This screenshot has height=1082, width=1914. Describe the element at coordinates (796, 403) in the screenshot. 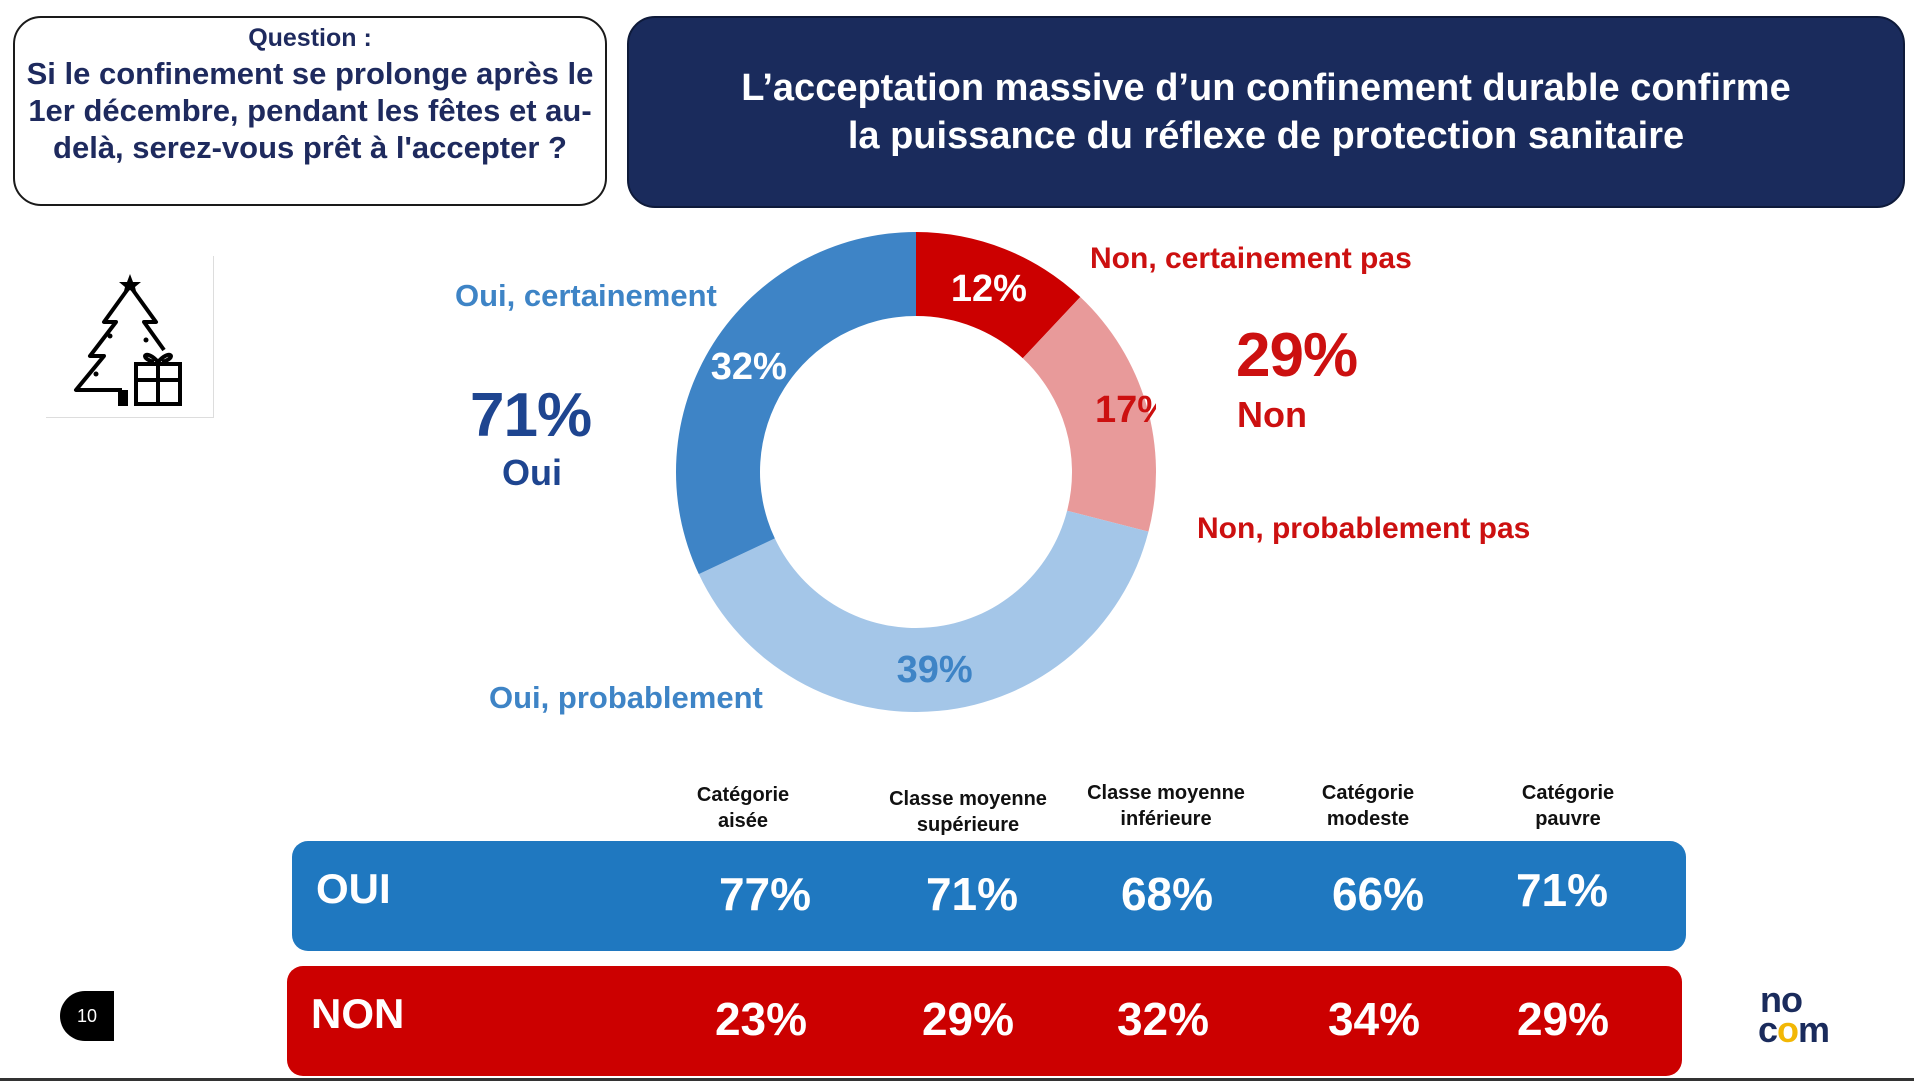

I see `donut-slice-oui-certainement` at that location.